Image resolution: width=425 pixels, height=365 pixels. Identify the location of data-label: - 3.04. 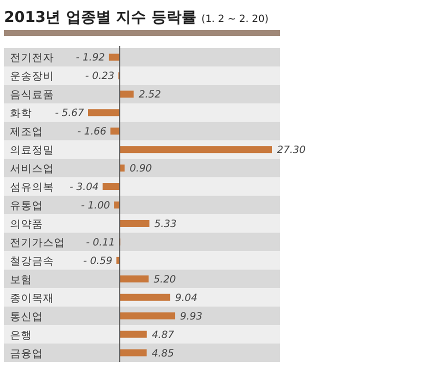
(84, 188).